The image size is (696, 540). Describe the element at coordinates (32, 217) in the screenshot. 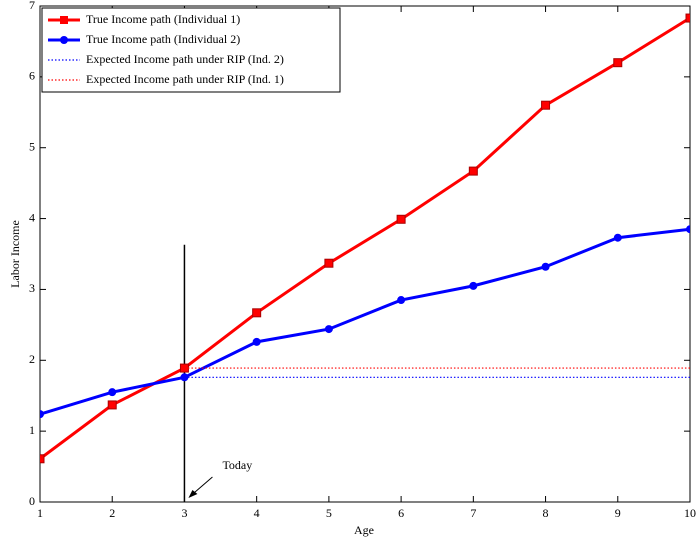

I see `y-tick-label: 4` at that location.